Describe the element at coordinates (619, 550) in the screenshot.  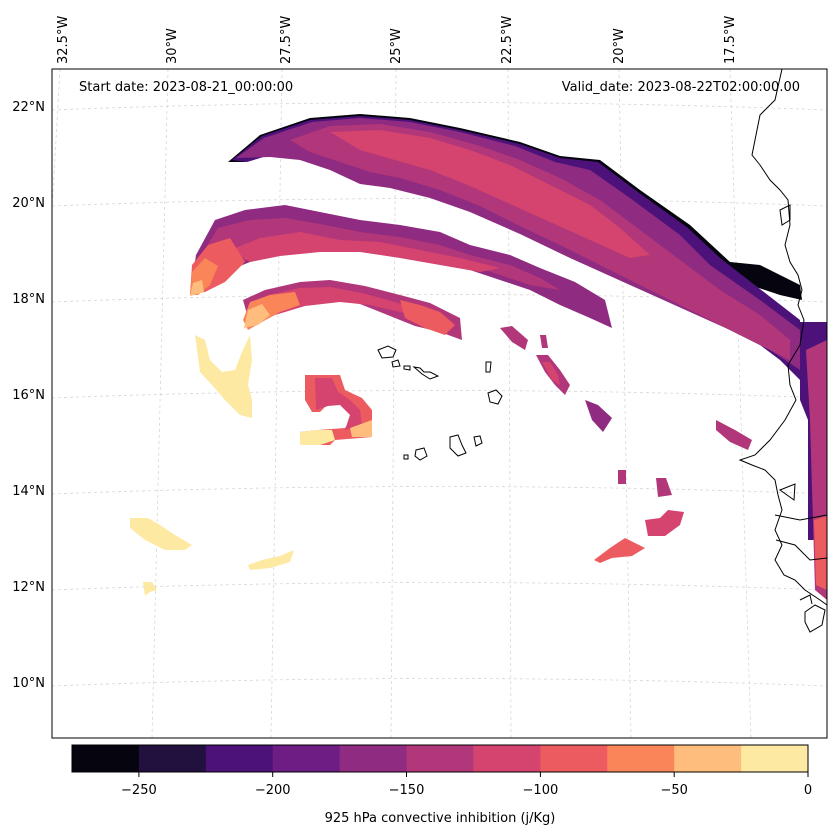
I see `cin-blob-e9` at that location.